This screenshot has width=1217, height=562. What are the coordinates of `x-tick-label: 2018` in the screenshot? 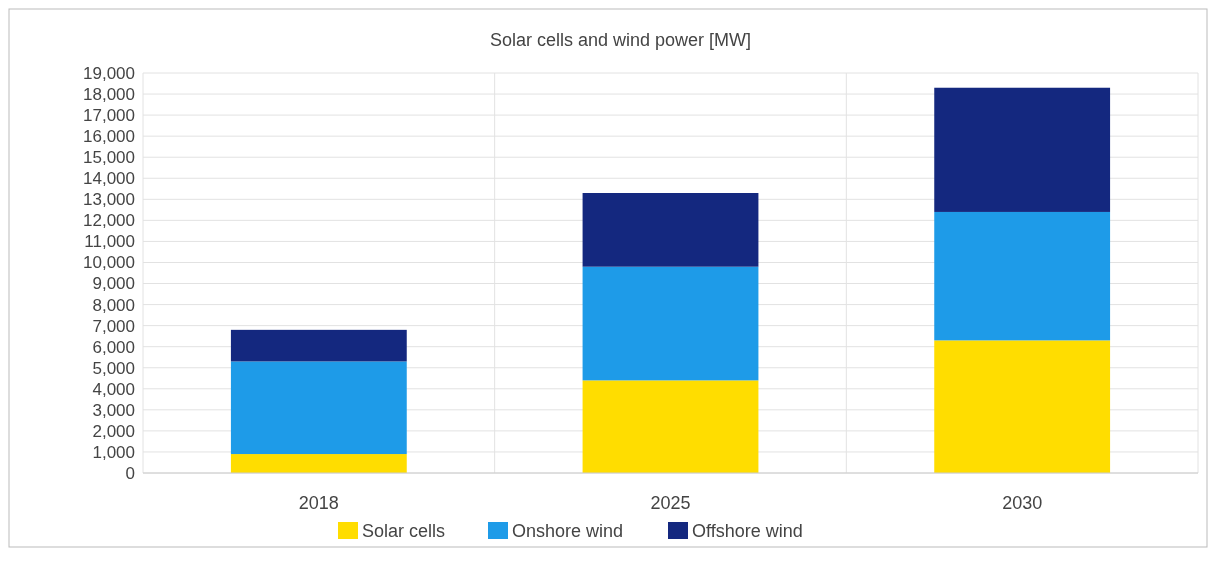 It's located at (318, 503).